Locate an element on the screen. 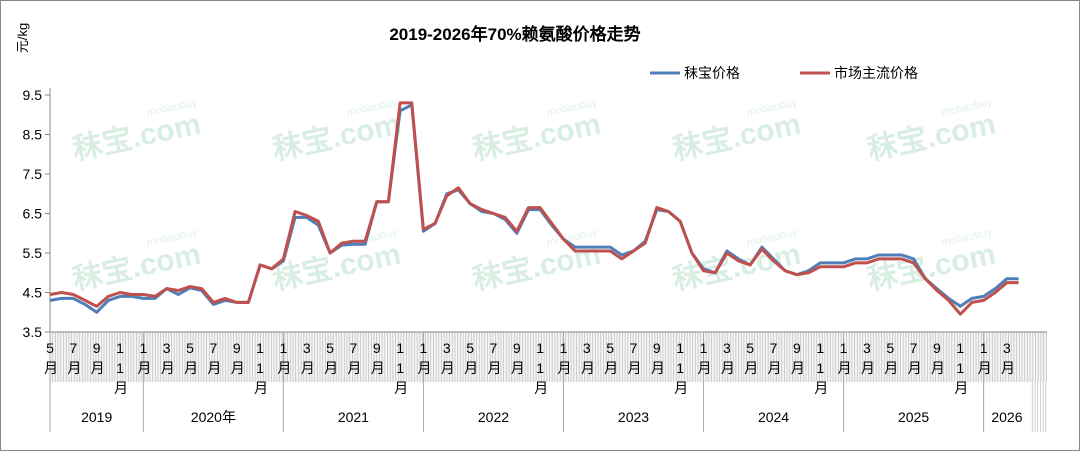 The height and width of the screenshot is (451, 1080). year-label: 2024 is located at coordinates (773, 417).